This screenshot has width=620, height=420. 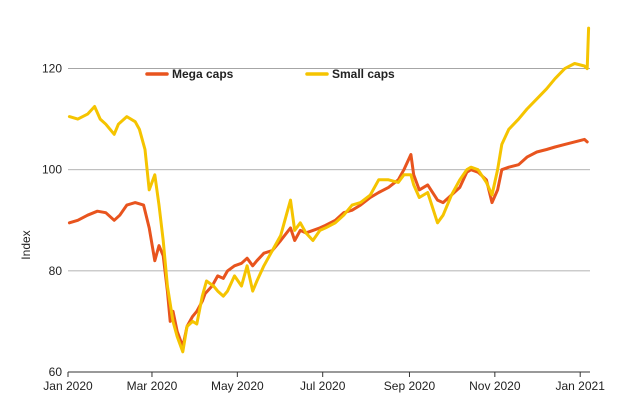 What do you see at coordinates (237, 386) in the screenshot?
I see `x-tick-label-may-2020: May 2020` at bounding box center [237, 386].